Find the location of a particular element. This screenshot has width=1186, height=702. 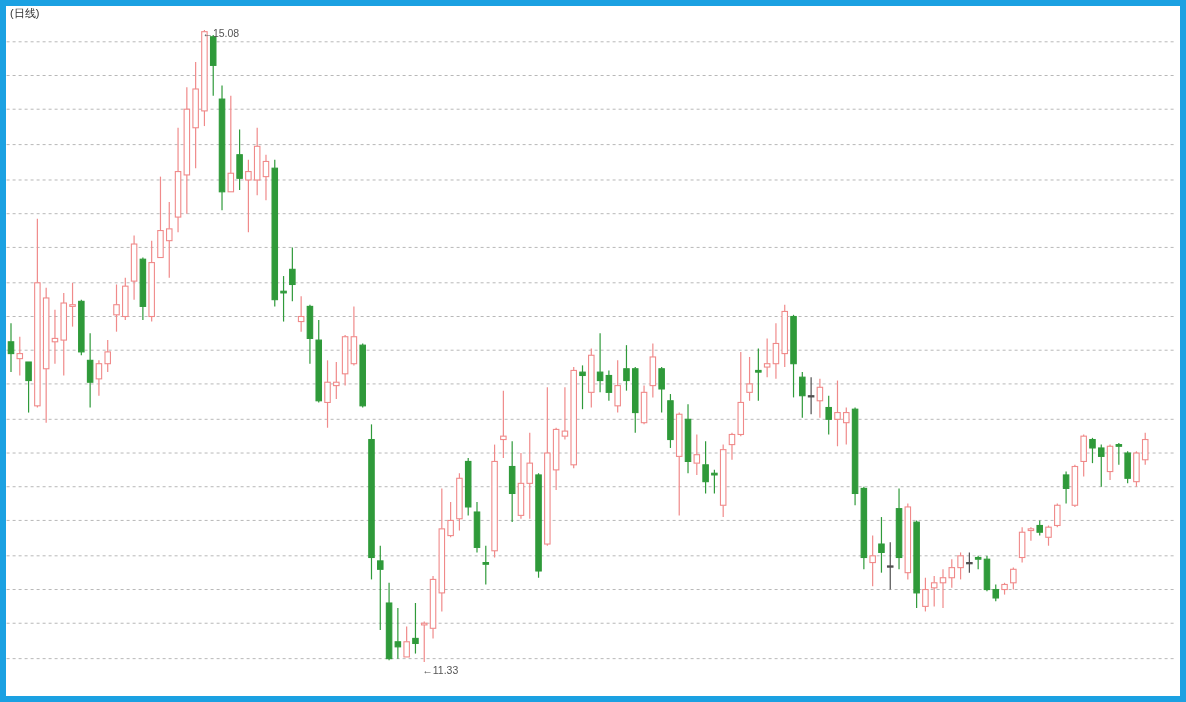

chart-title: (日线) is located at coordinates (25, 13).